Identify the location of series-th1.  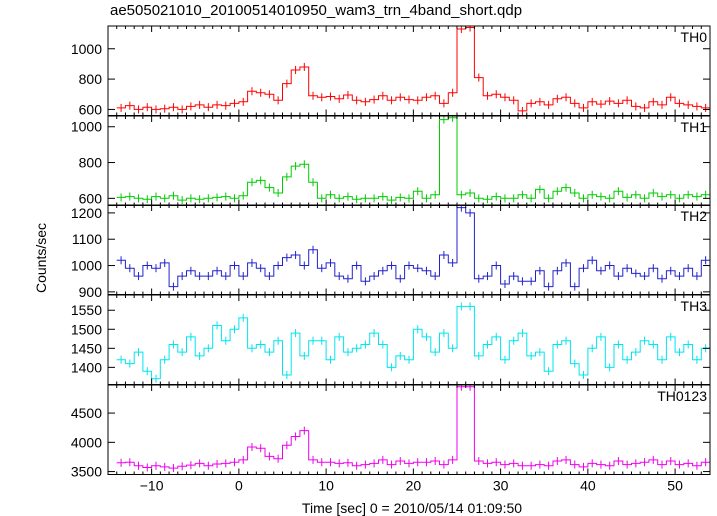
(413, 160).